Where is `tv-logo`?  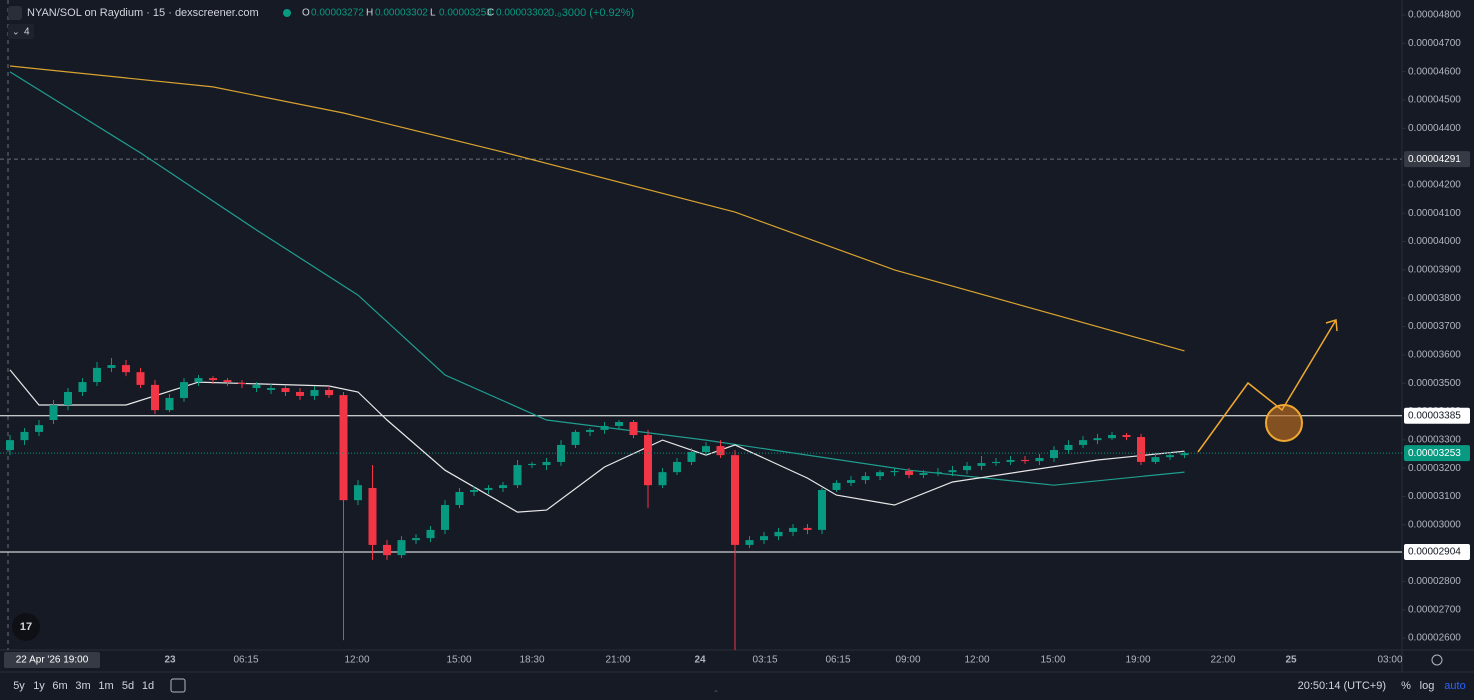 tv-logo is located at coordinates (26, 627).